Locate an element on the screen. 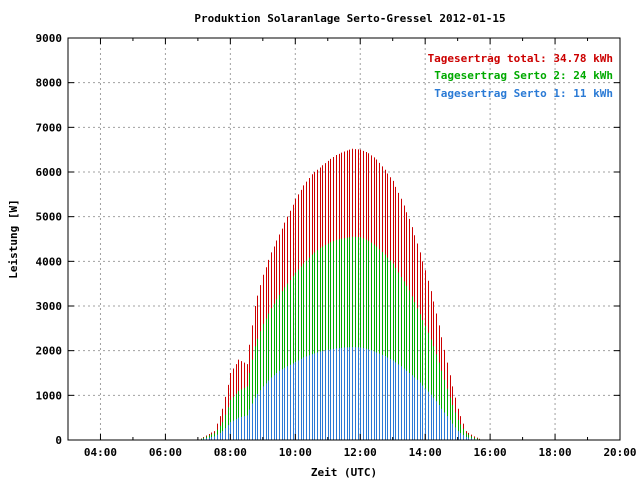  y-tick-label: 5000 is located at coordinates (49, 217).